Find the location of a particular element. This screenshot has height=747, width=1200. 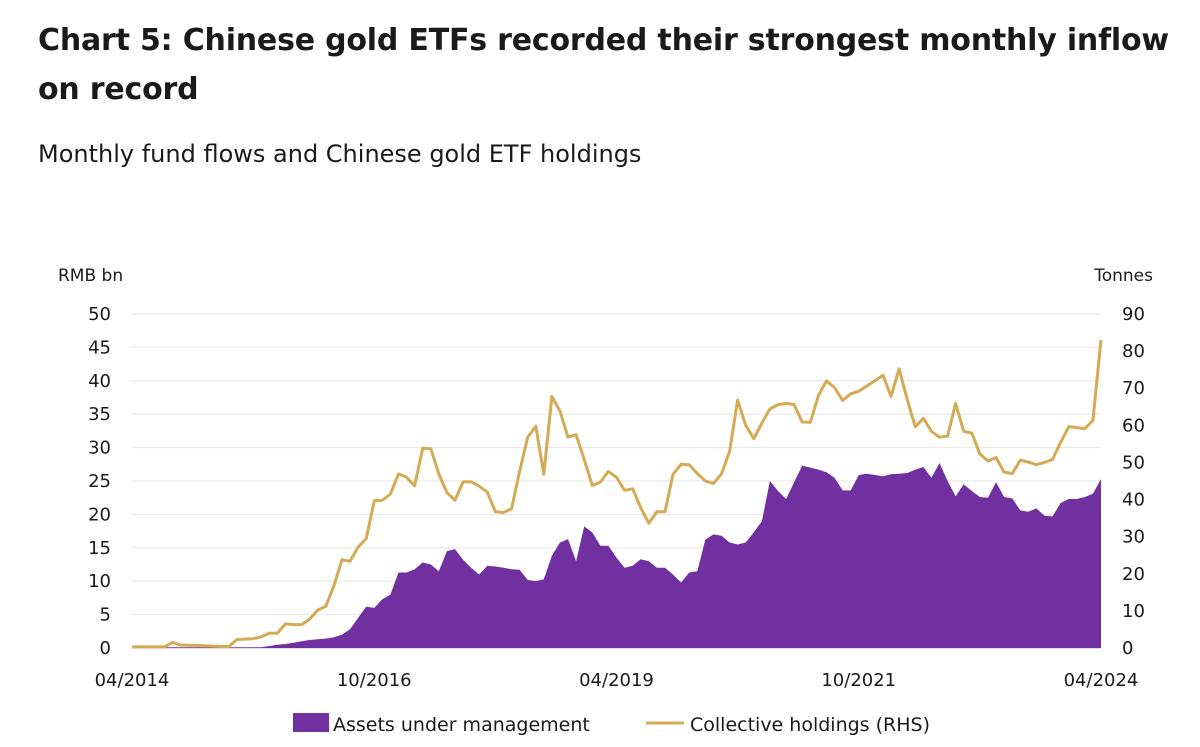

legend-line-label: Collective holdings (RHS) is located at coordinates (810, 725).